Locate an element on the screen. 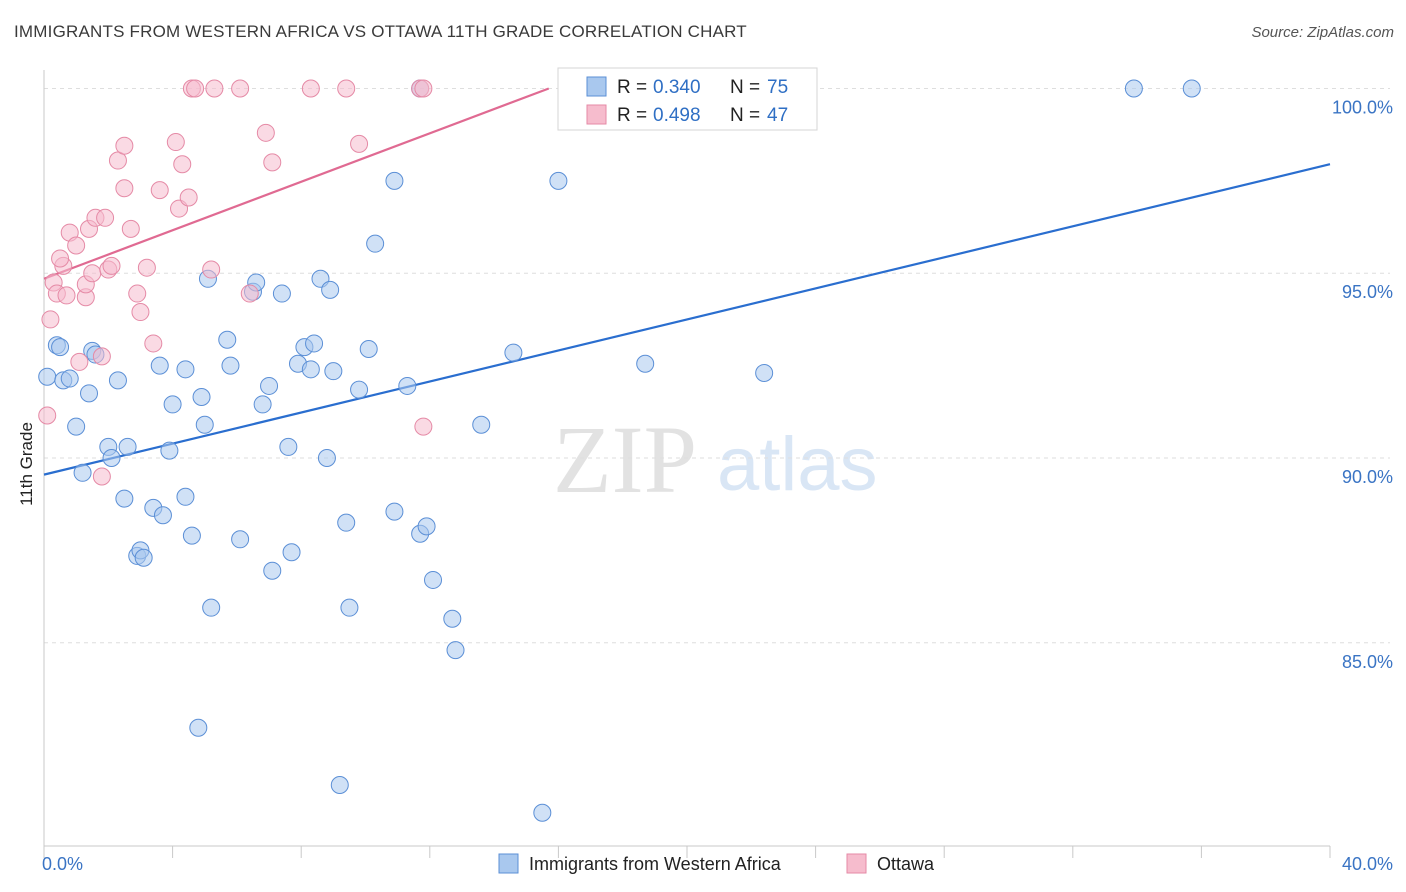 The height and width of the screenshot is (892, 1406). y-tick-labels: 100.0% 95.0% 90.0% 85.0% is located at coordinates (1362, 384).